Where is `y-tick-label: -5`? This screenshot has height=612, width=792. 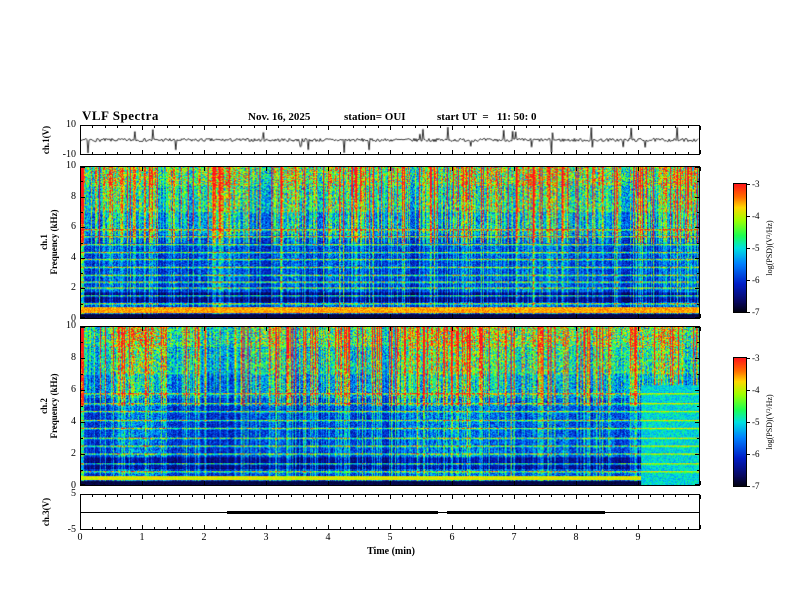 y-tick-label: -5 is located at coordinates (71, 529).